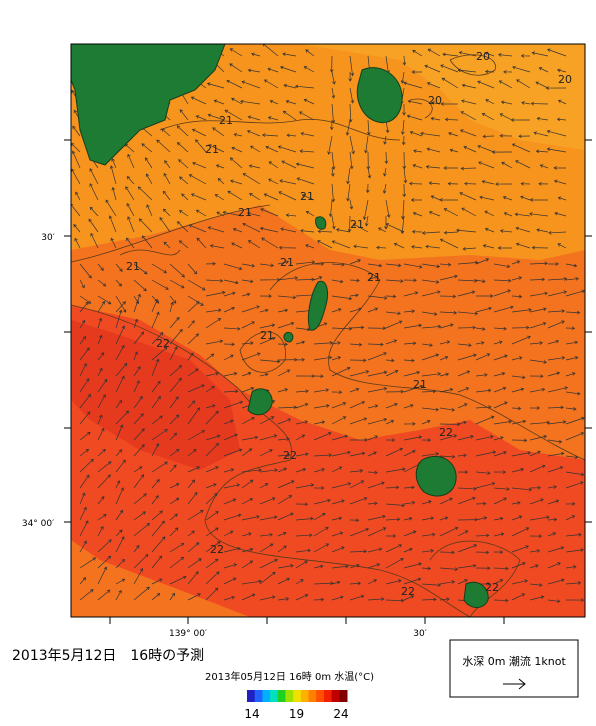 Image resolution: width=596 pixels, height=726 pixels. Describe the element at coordinates (212, 149) in the screenshot. I see `contour-label: 21` at that location.